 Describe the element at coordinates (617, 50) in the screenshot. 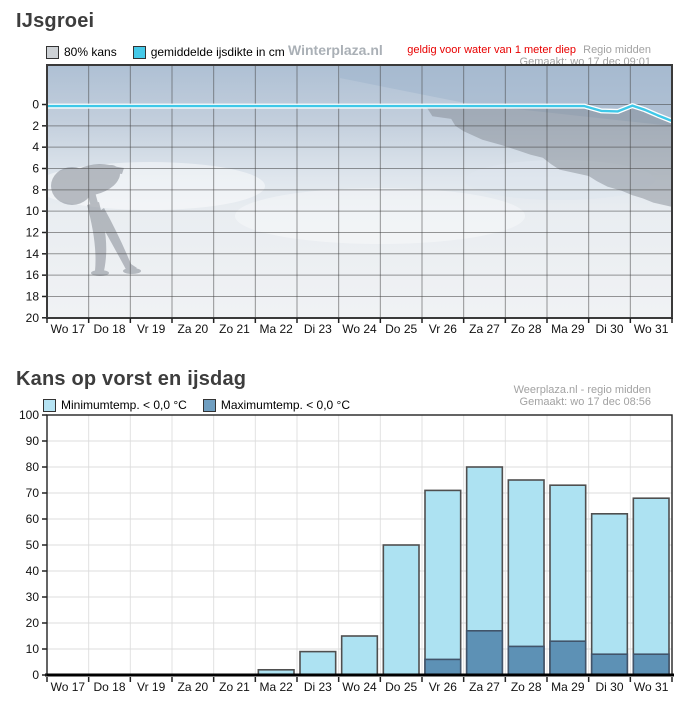

I see `region-label: Regio midden` at that location.